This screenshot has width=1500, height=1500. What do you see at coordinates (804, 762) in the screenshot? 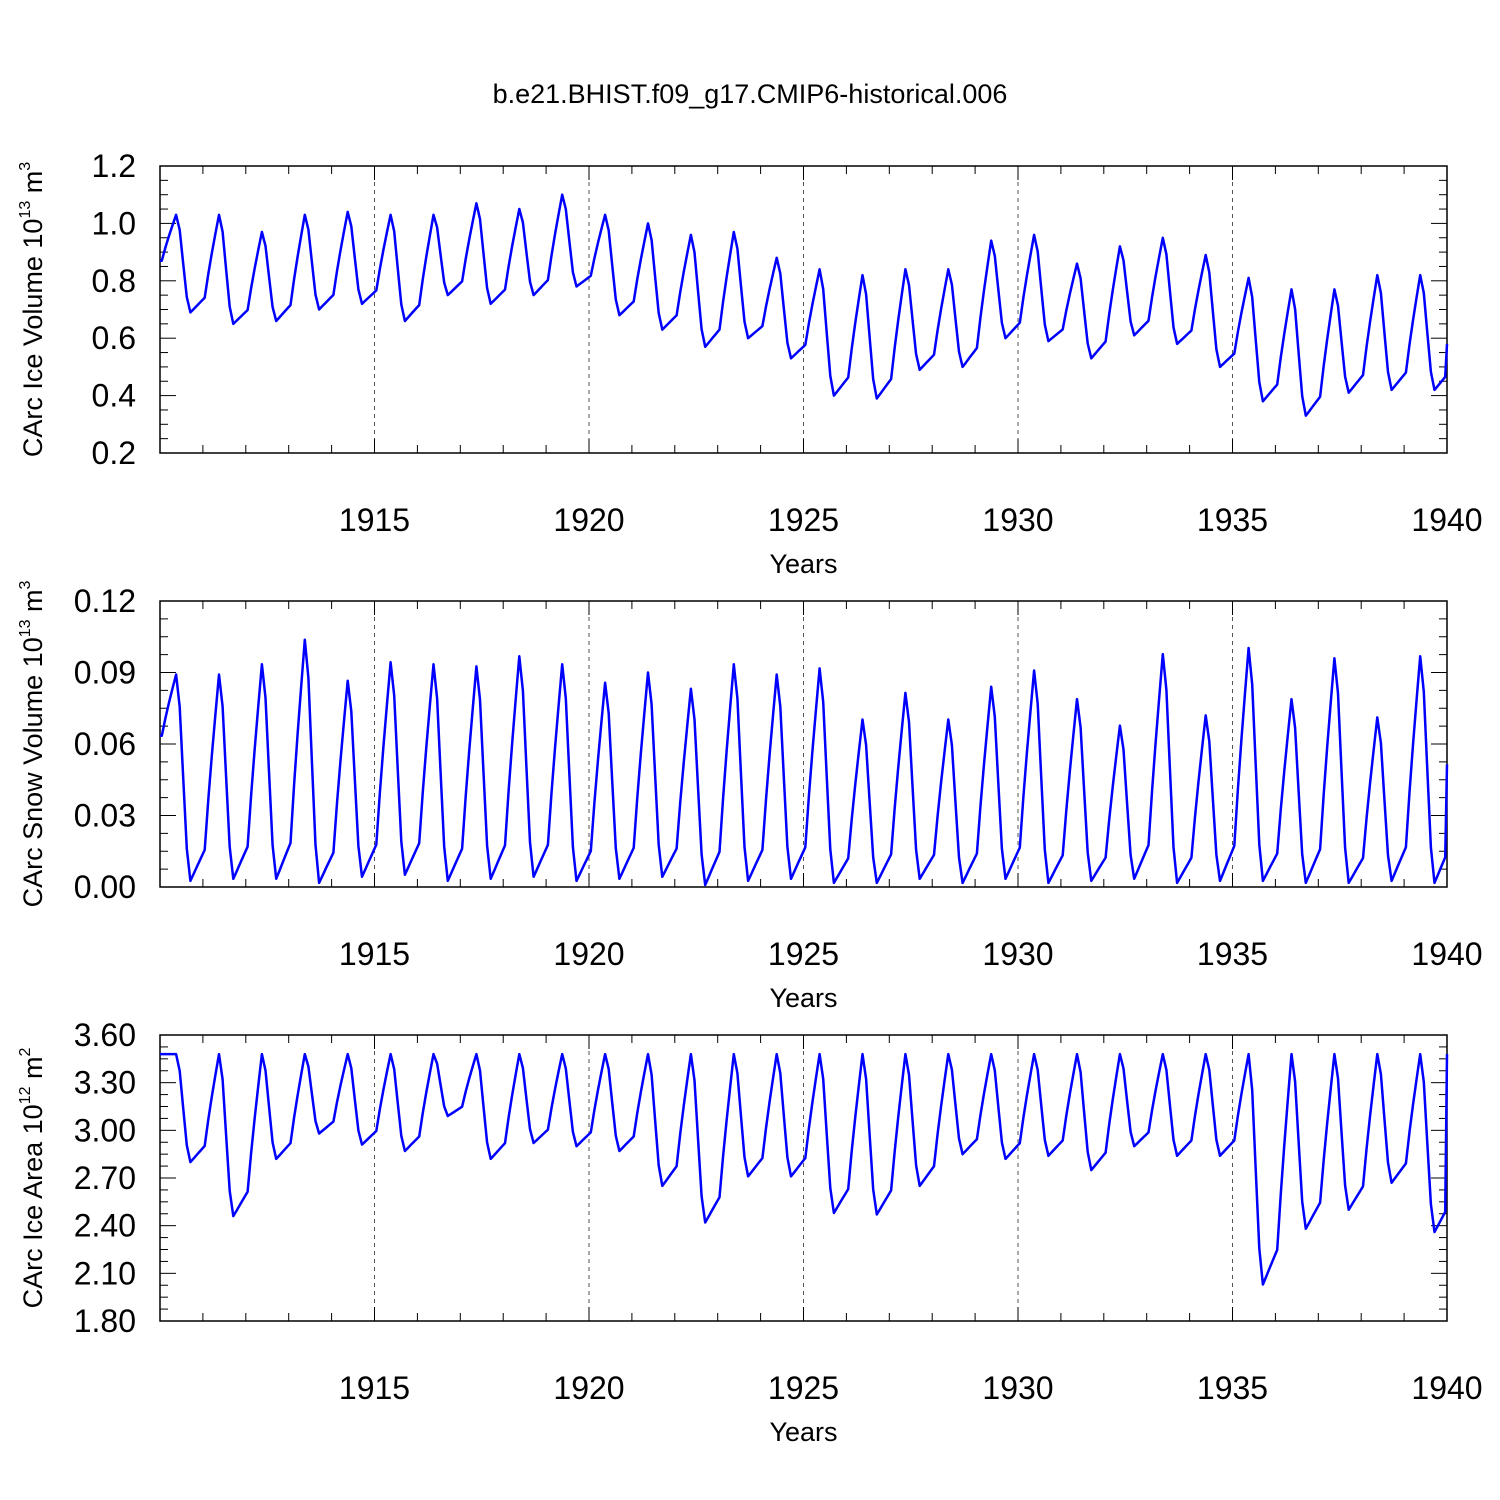
I see `series-line-snow-volume` at bounding box center [804, 762].